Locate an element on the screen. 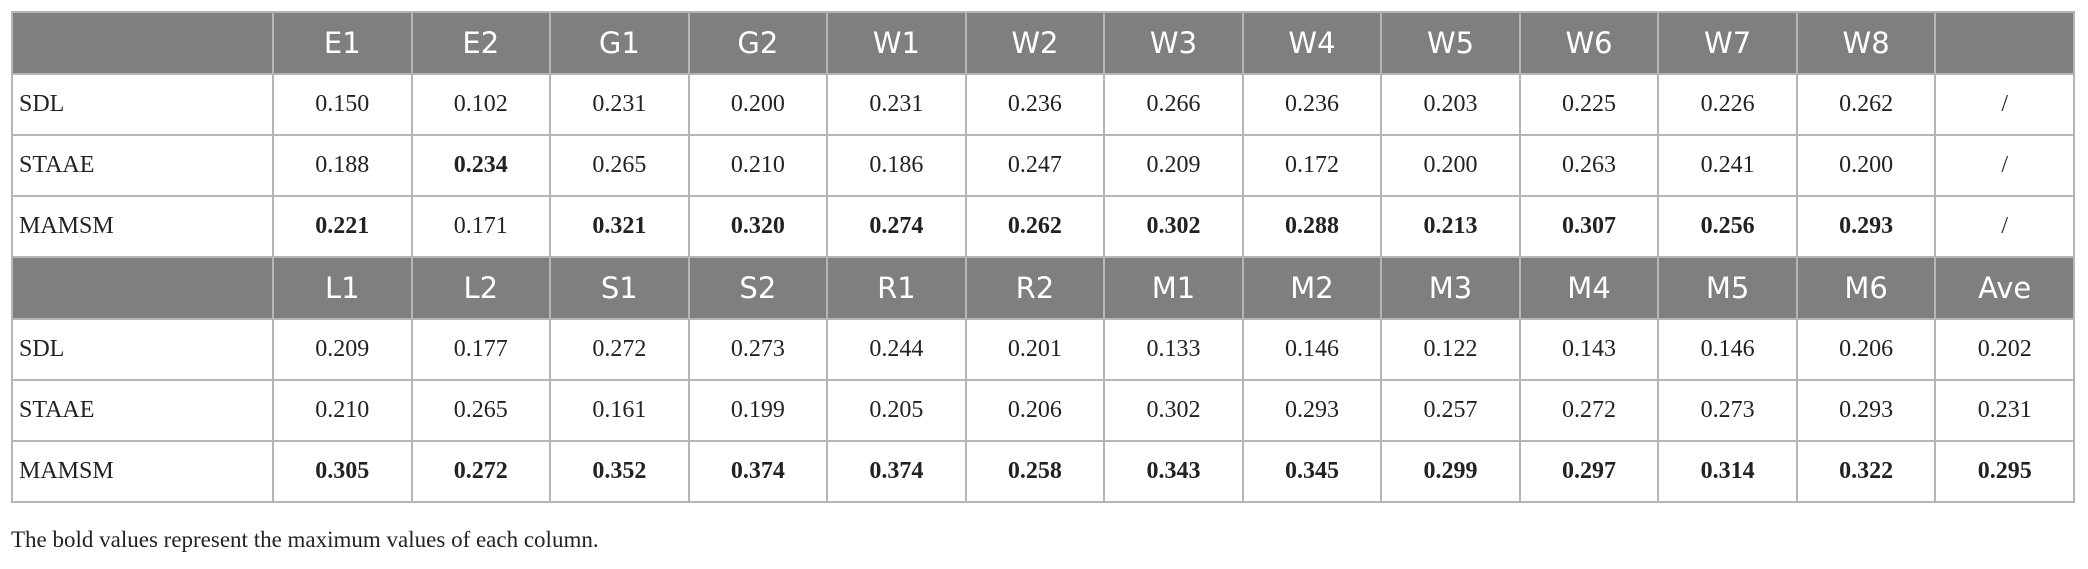  value-cell: 0.322 is located at coordinates (1866, 471).